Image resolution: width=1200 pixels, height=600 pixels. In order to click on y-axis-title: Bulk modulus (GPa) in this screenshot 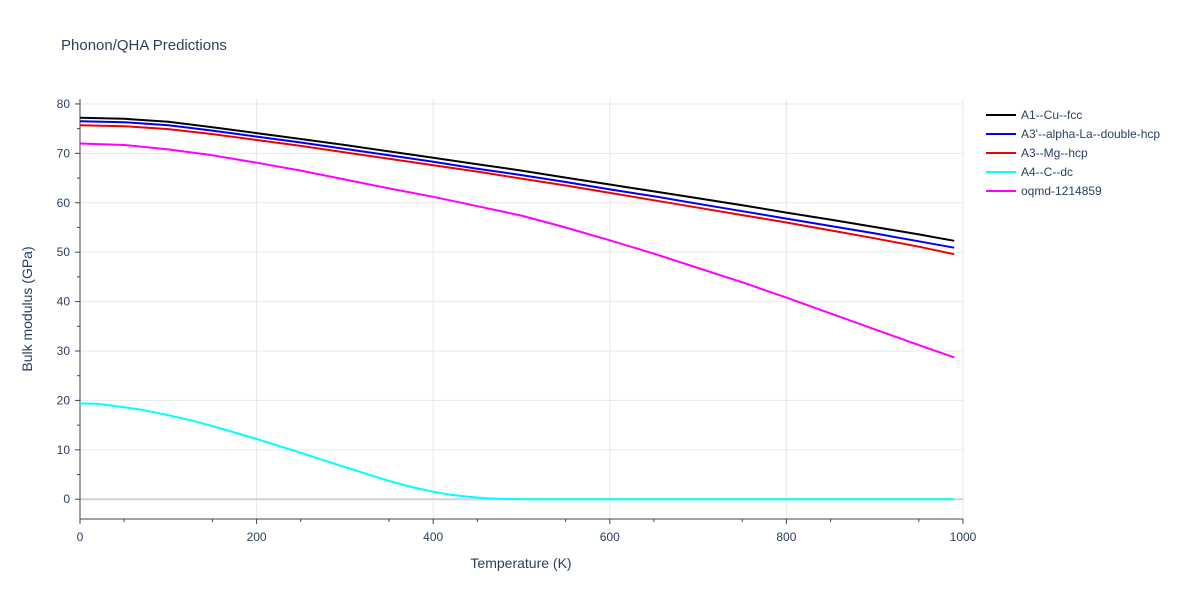, I will do `click(27, 308)`.